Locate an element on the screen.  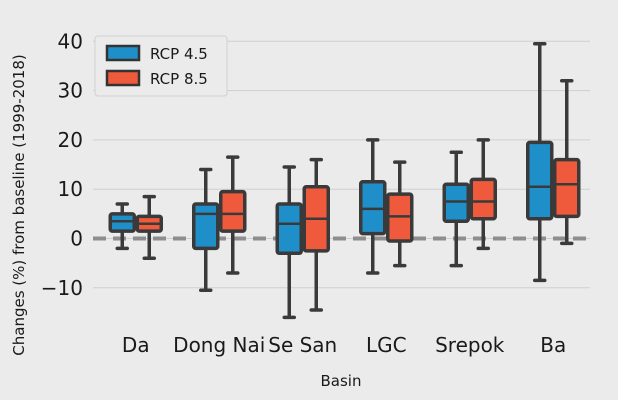
y-axis-label: Changes (%) from baseline (1999-2018) is located at coordinates (19, 204).